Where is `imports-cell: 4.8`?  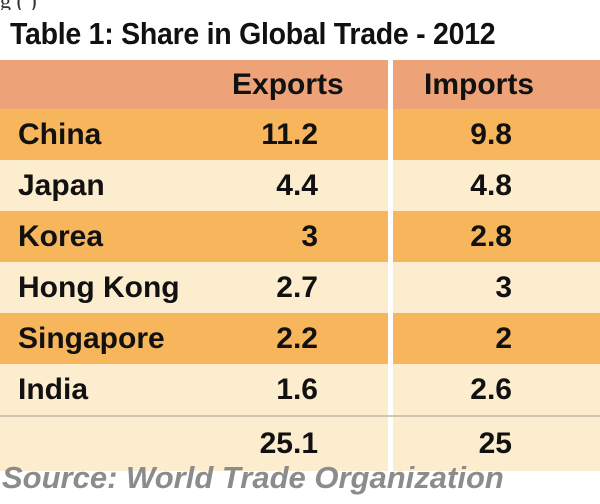 imports-cell: 4.8 is located at coordinates (491, 185).